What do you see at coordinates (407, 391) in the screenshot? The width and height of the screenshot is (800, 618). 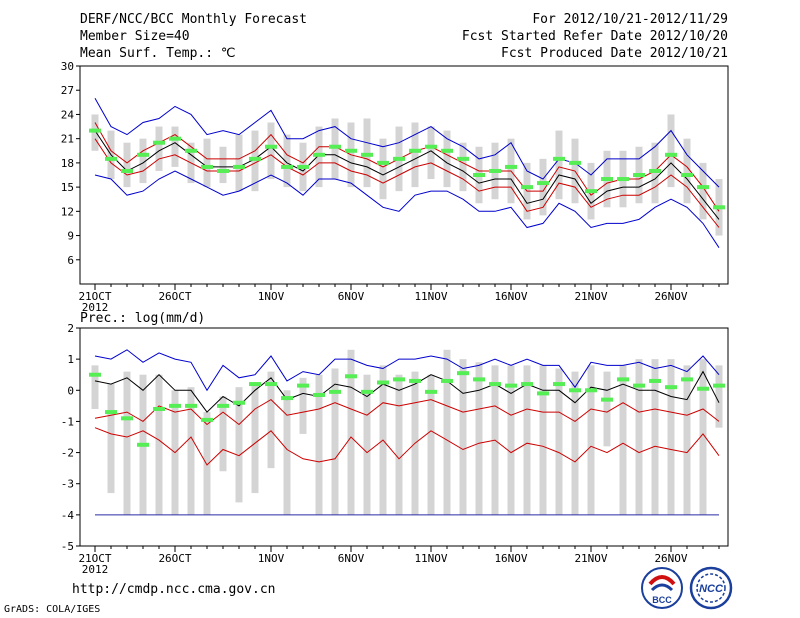 I see `series-line-upper` at bounding box center [407, 391].